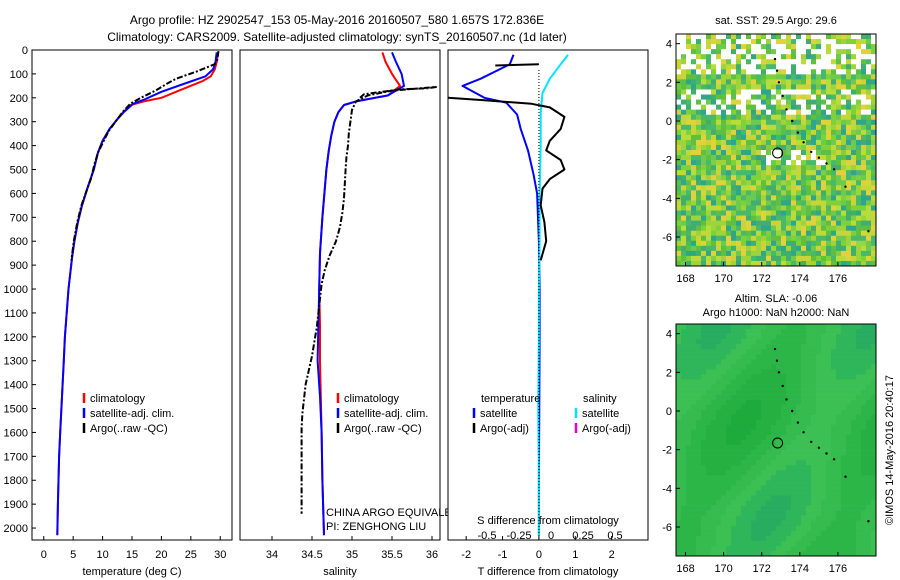 This screenshot has width=900, height=580. Describe the element at coordinates (821, 435) in the screenshot. I see `sla-map-track` at that location.